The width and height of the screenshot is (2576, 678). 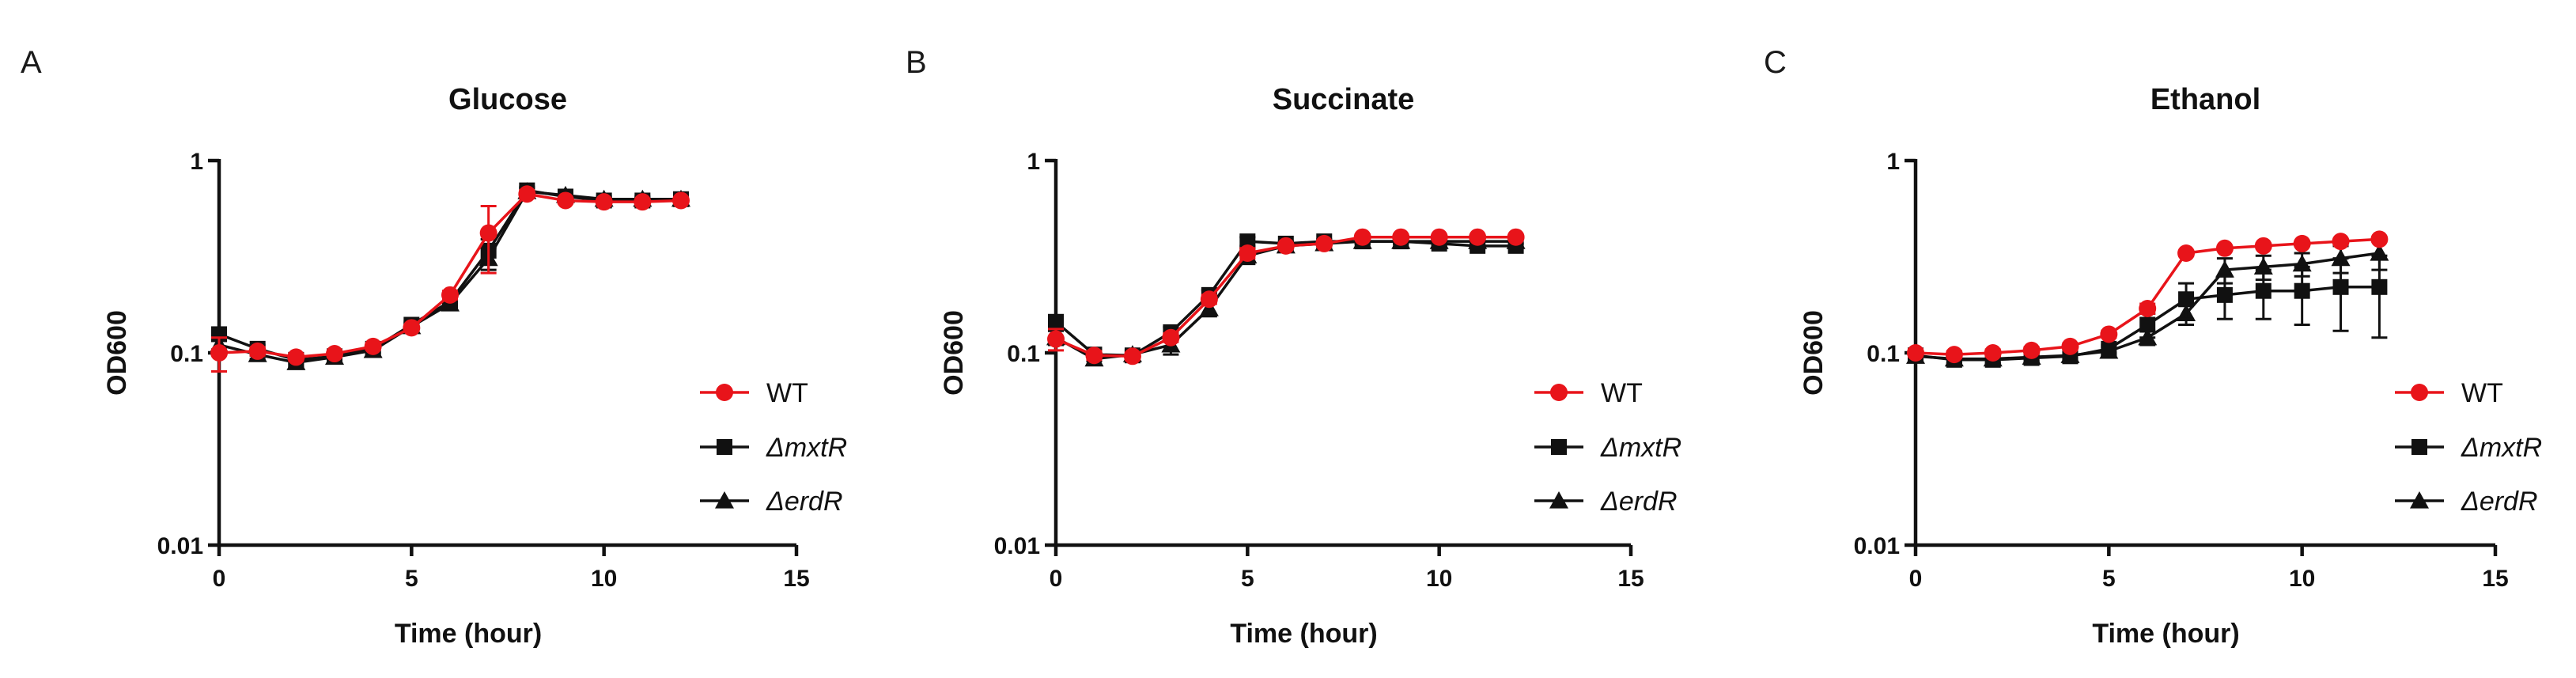 What do you see at coordinates (1344, 99) in the screenshot?
I see `chart-title: Succinate` at bounding box center [1344, 99].